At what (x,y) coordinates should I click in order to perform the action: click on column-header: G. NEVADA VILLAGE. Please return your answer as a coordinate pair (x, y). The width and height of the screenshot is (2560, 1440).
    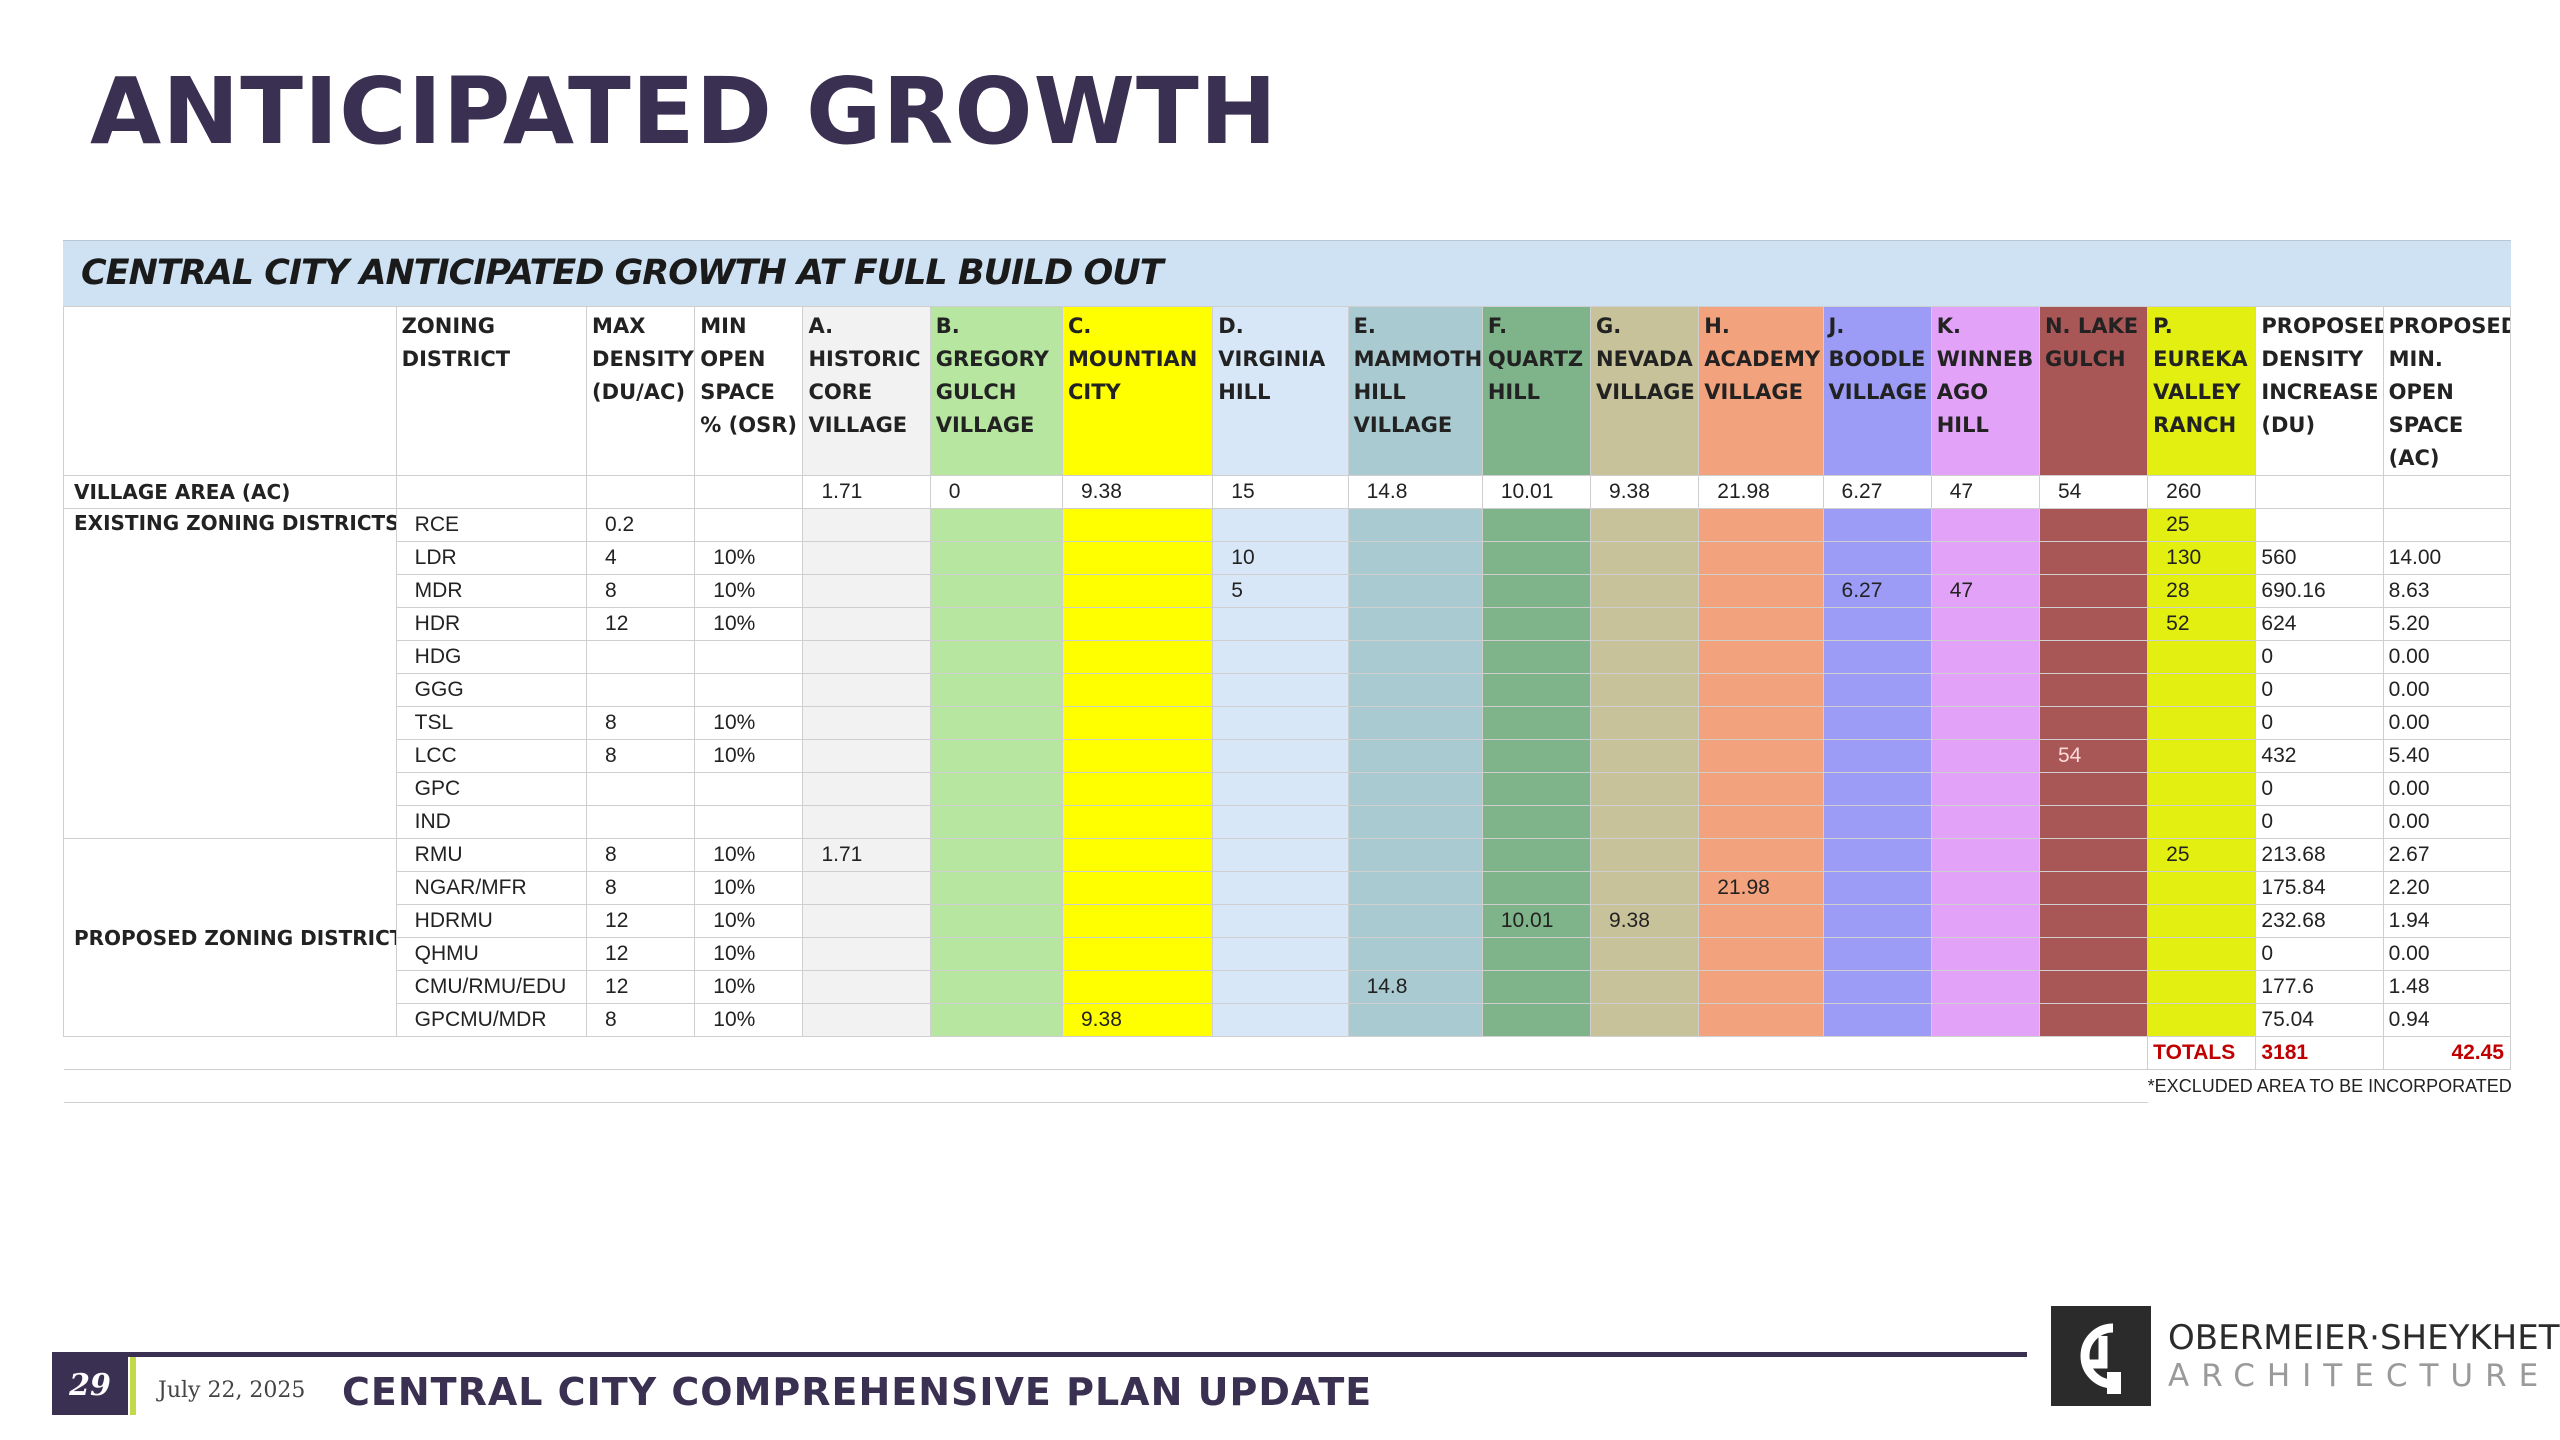
    Looking at the image, I should click on (1645, 391).